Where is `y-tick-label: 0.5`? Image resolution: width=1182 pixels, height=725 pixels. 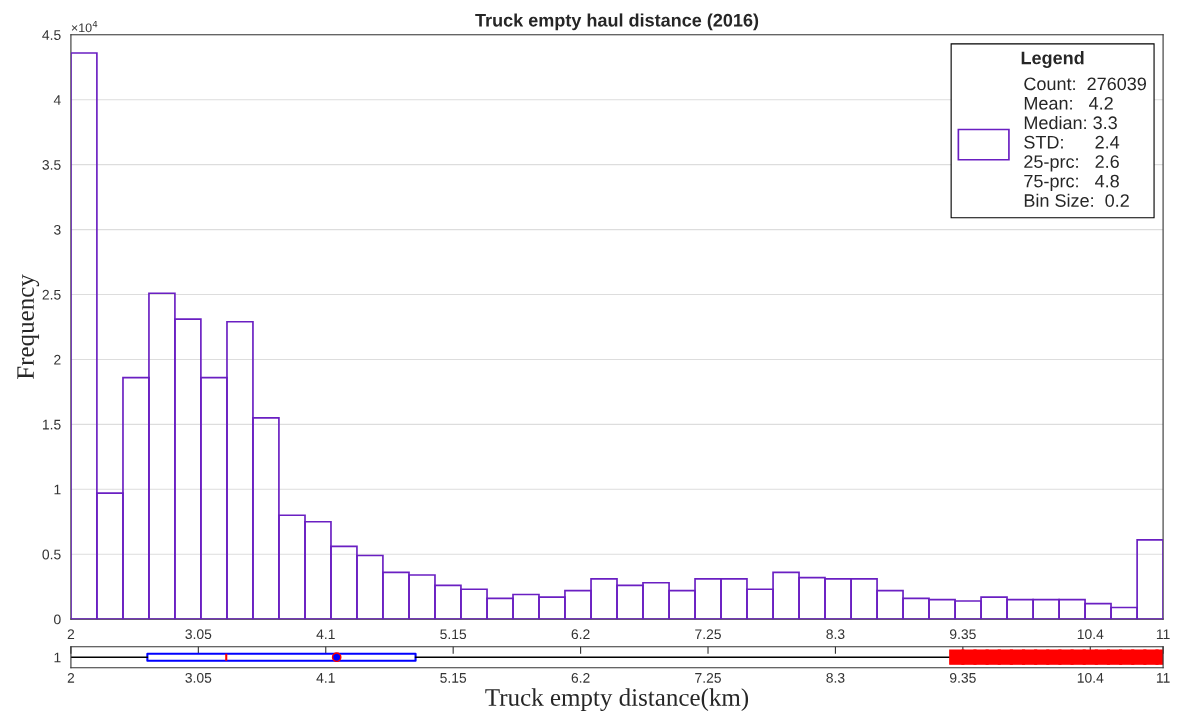
y-tick-label: 0.5 is located at coordinates (51, 554).